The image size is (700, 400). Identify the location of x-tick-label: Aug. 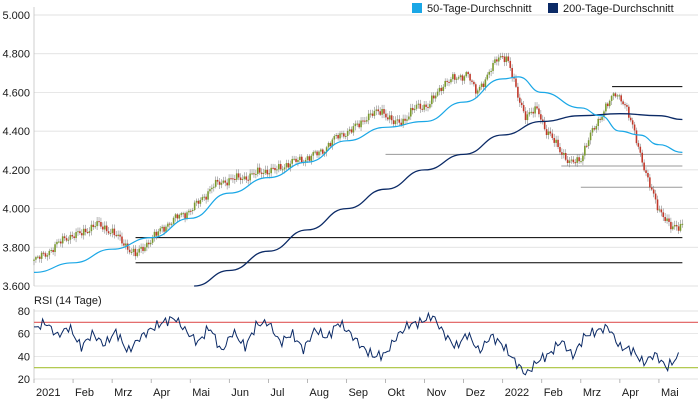
(319, 393).